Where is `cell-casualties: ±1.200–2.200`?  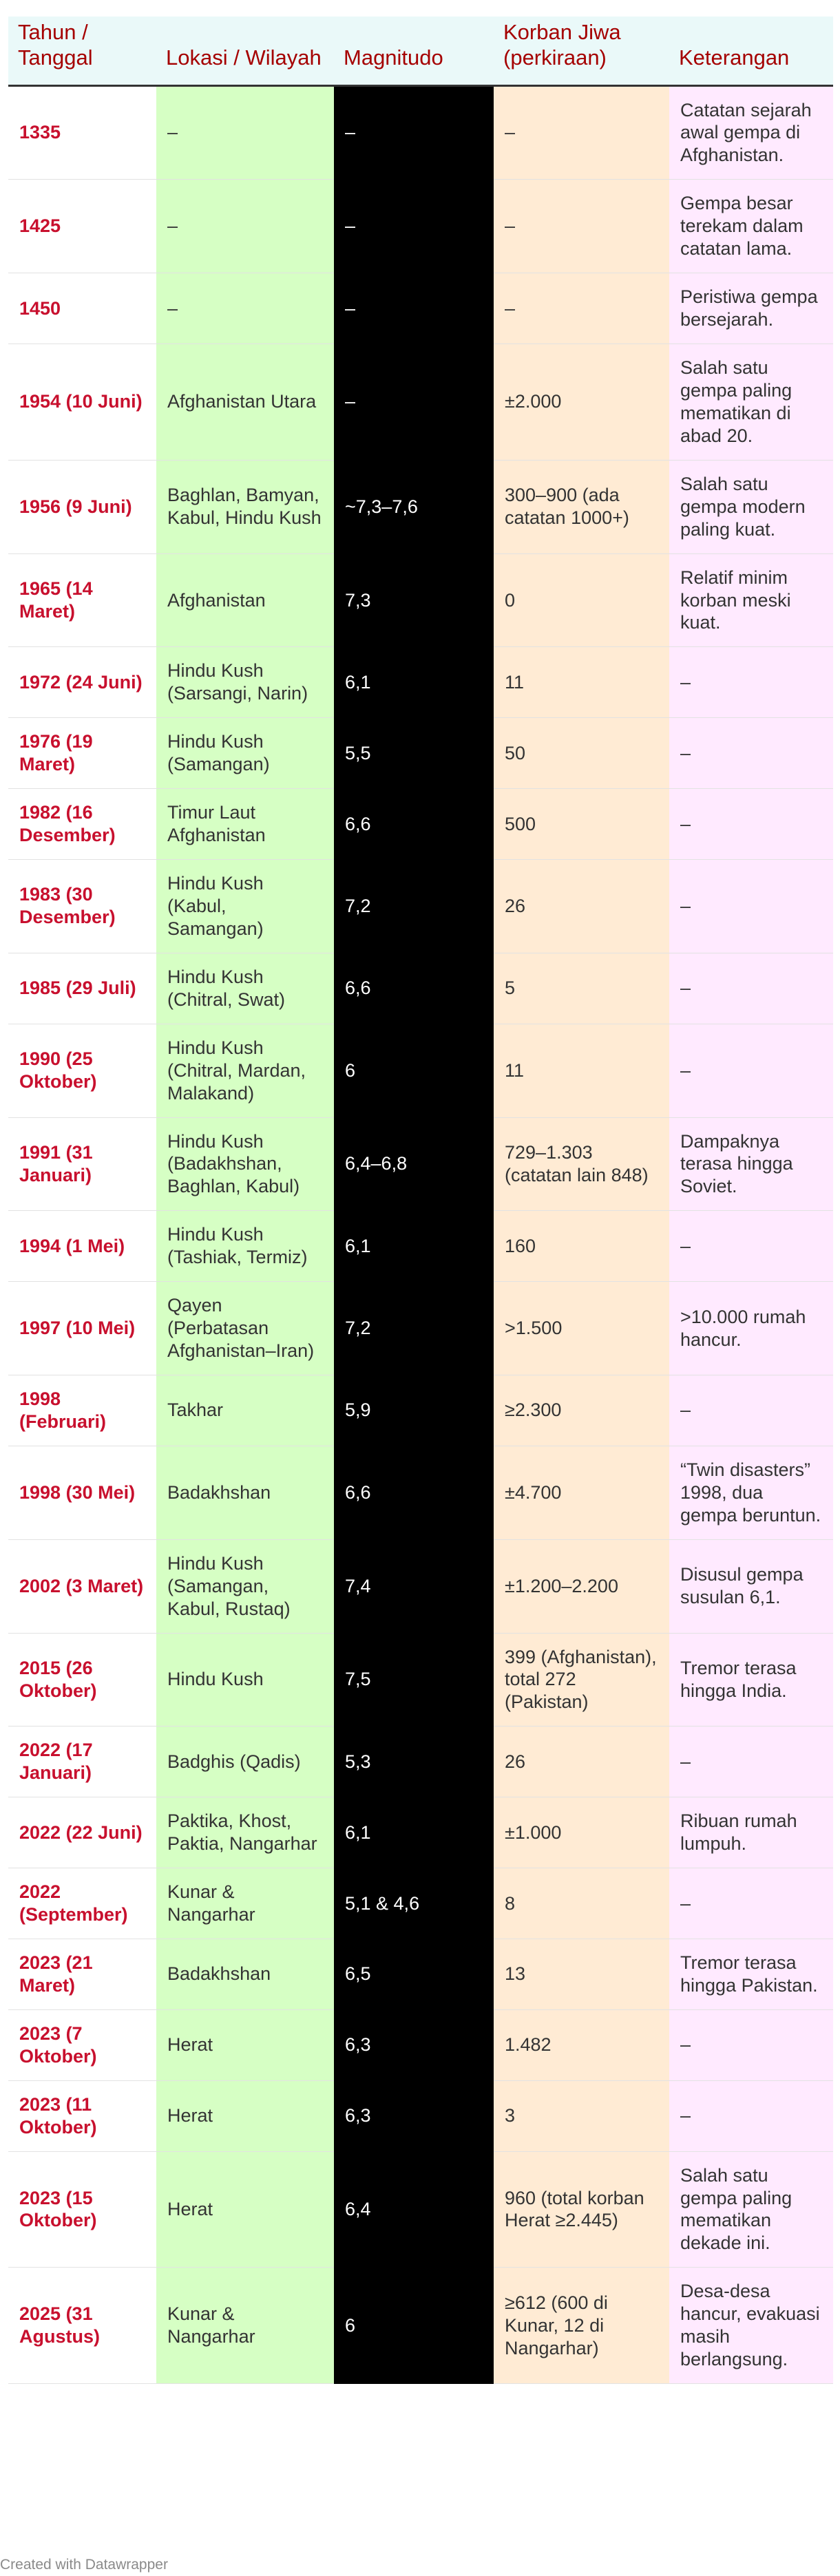 cell-casualties: ±1.200–2.200 is located at coordinates (581, 1586).